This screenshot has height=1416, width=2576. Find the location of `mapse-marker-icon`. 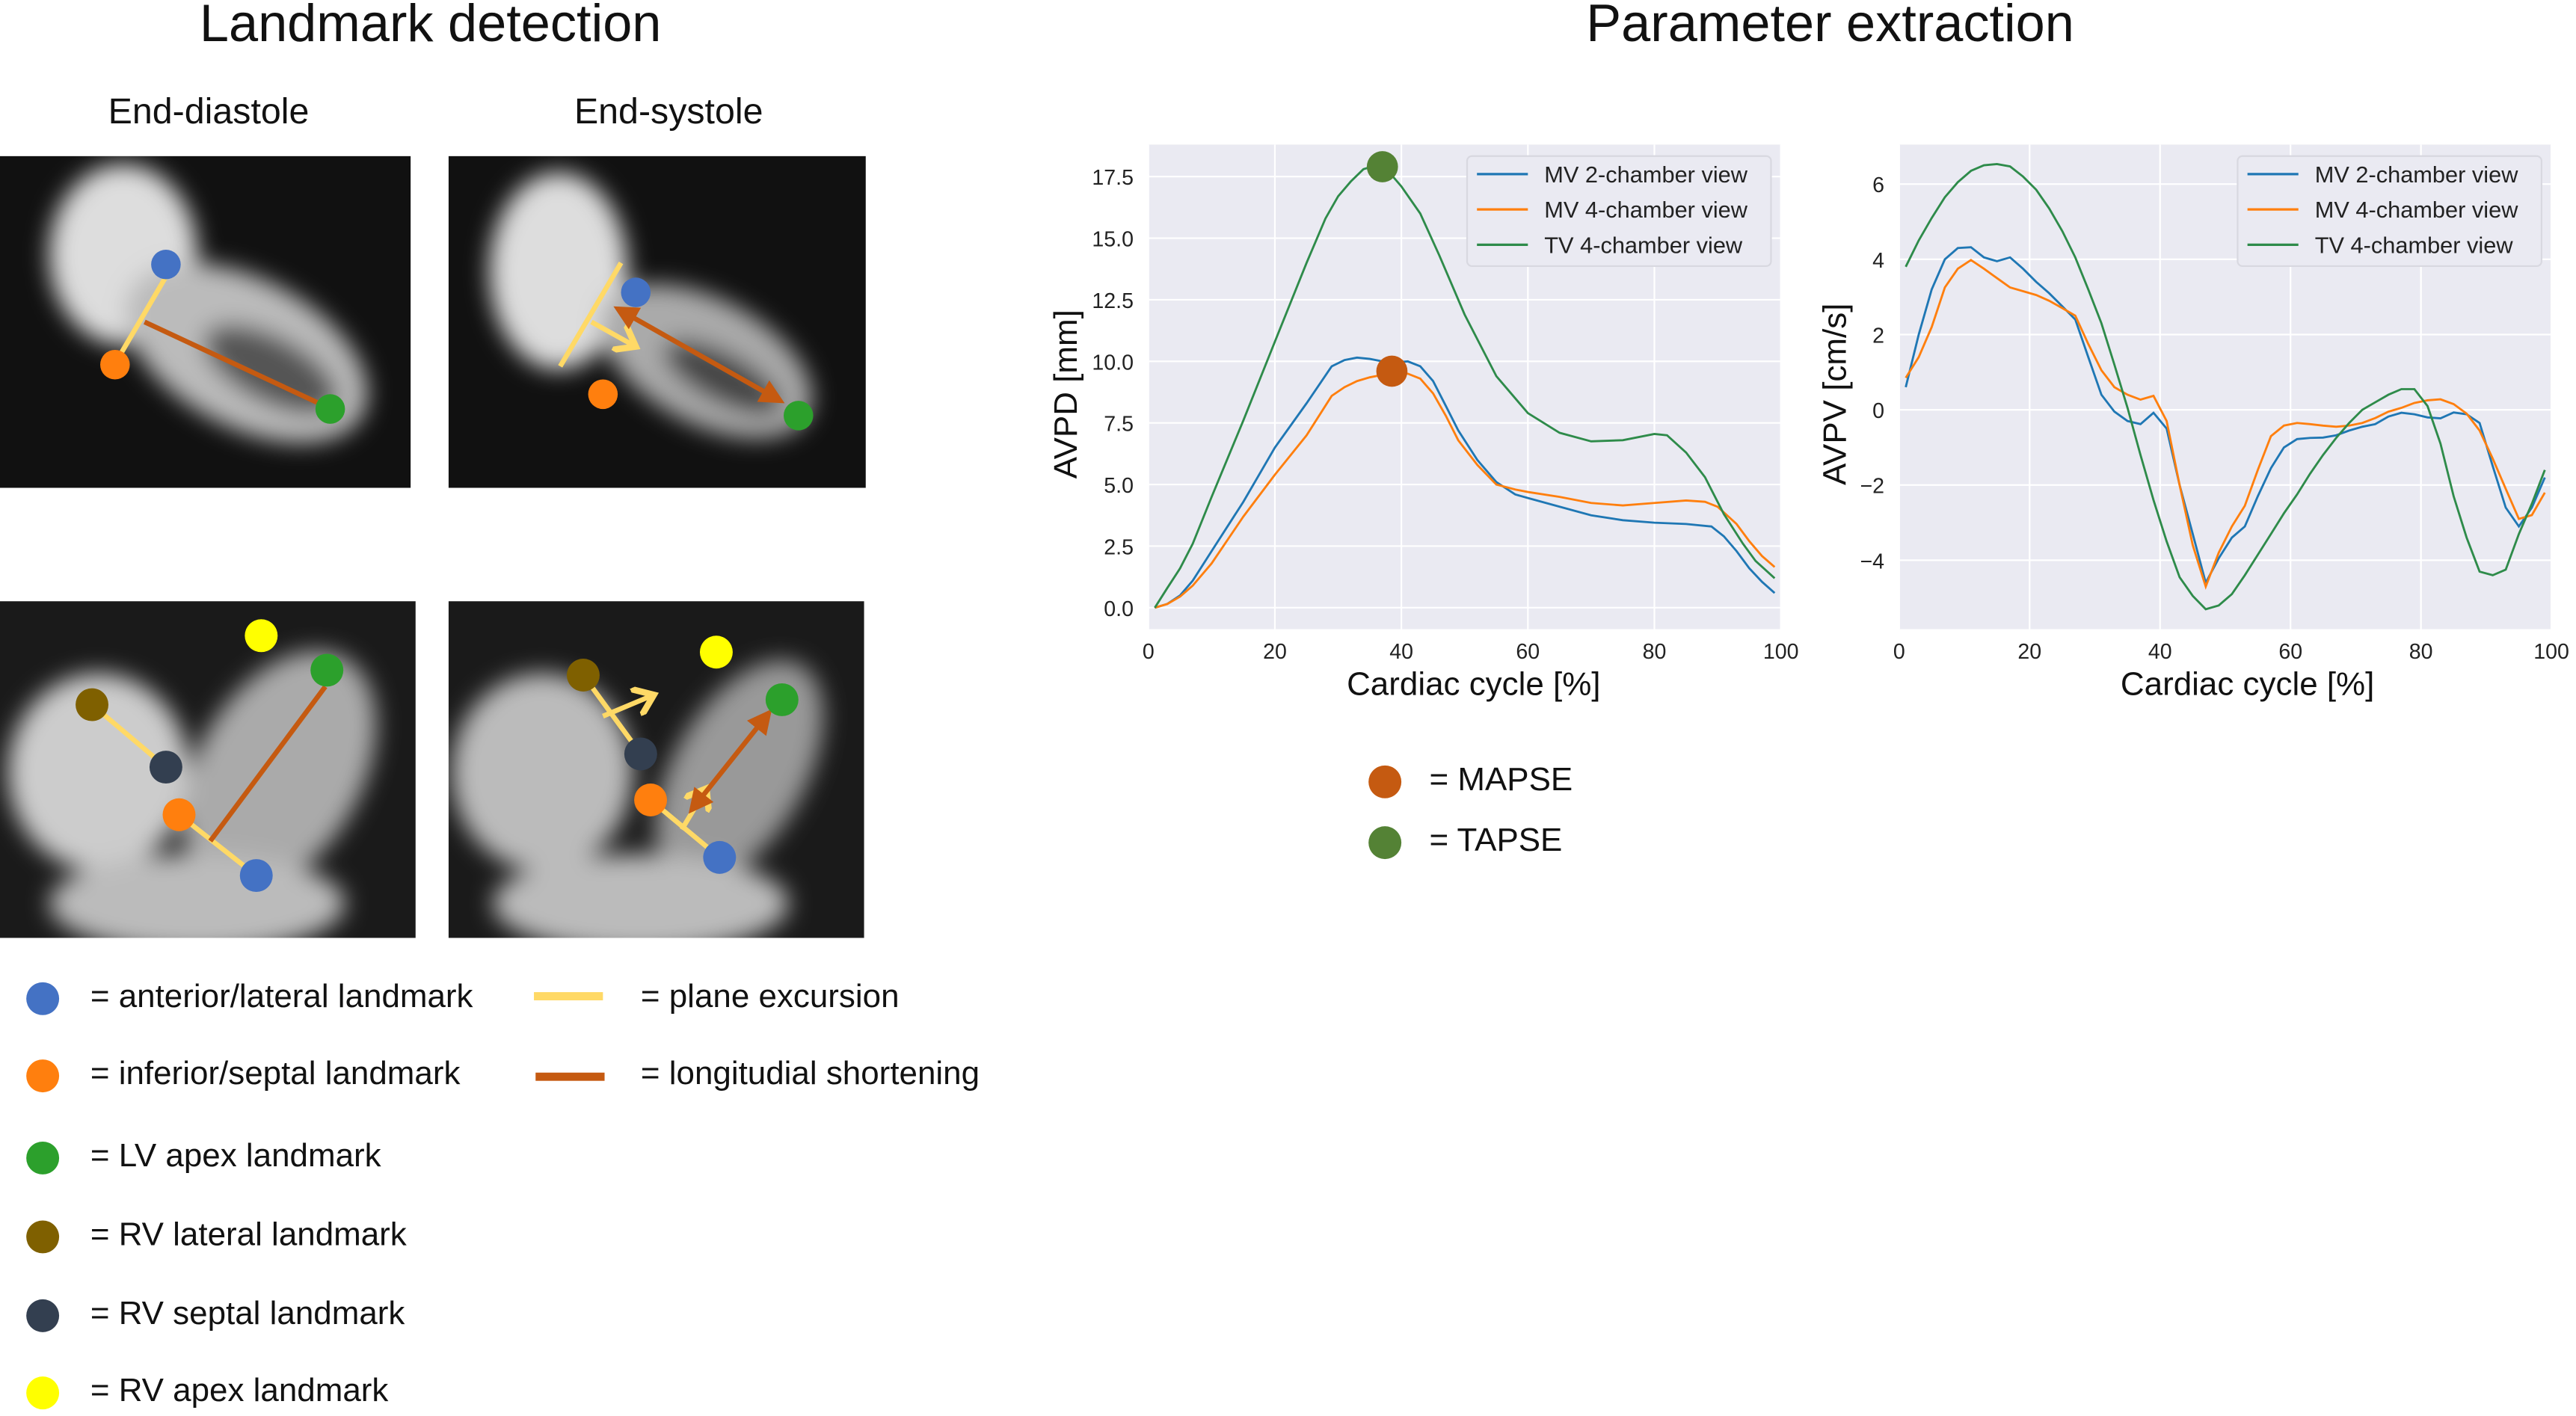

mapse-marker-icon is located at coordinates (1385, 781).